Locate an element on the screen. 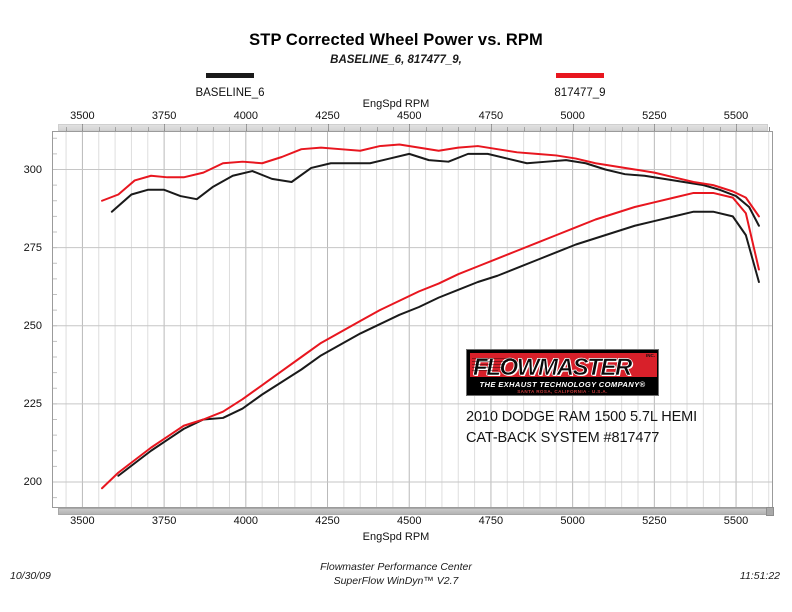 The height and width of the screenshot is (612, 792). system-caption: CAT-BACK SYSTEM #817477 is located at coordinates (563, 438).